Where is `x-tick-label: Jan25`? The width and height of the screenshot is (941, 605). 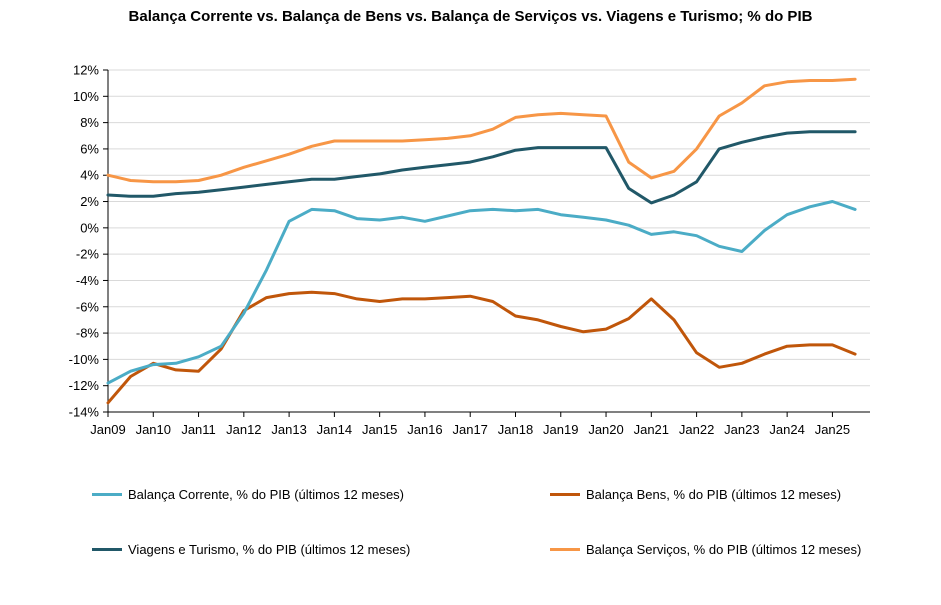 x-tick-label: Jan25 is located at coordinates (832, 429).